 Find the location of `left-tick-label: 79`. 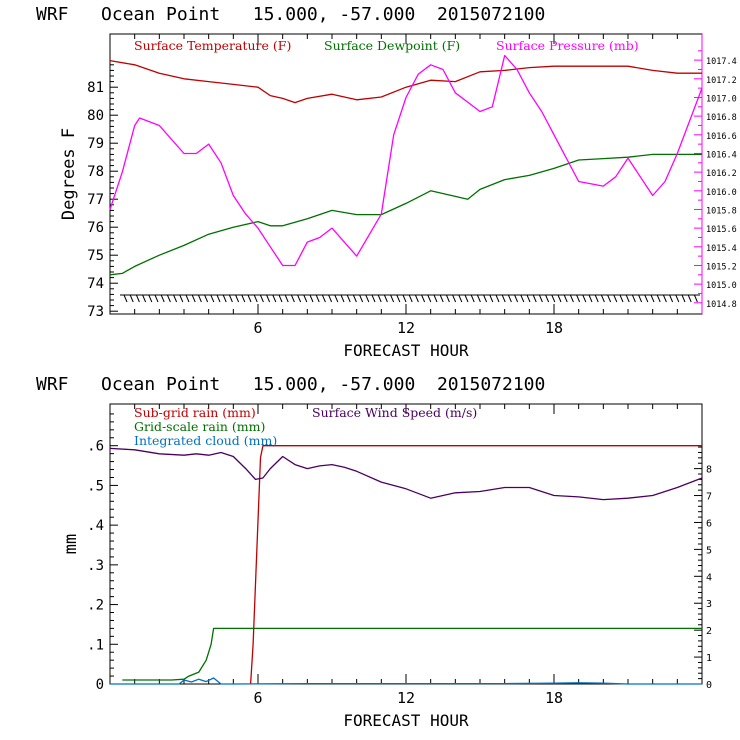

left-tick-label: 79 is located at coordinates (95, 144).